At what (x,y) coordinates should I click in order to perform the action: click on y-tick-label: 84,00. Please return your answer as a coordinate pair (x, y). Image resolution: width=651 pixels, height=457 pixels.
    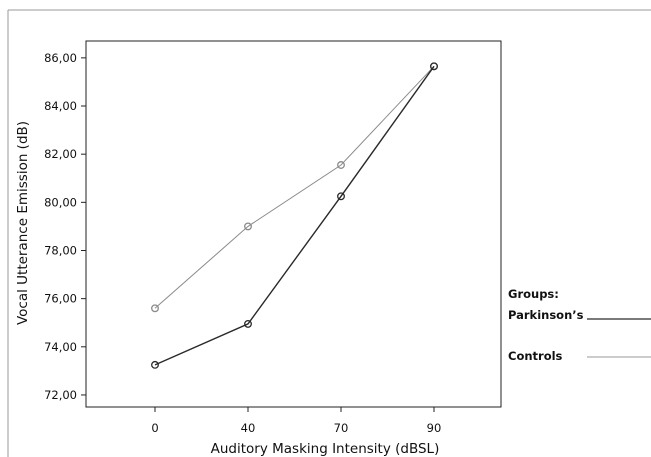
    Looking at the image, I should click on (60, 106).